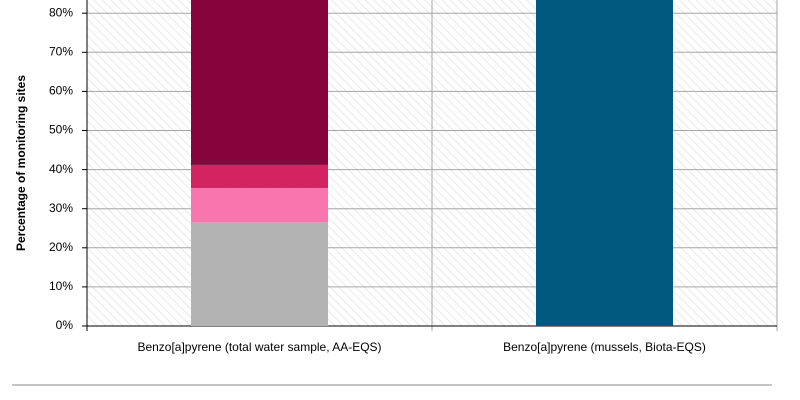 The height and width of the screenshot is (400, 800). Describe the element at coordinates (61, 51) in the screenshot. I see `y-tick-label: 70%` at that location.